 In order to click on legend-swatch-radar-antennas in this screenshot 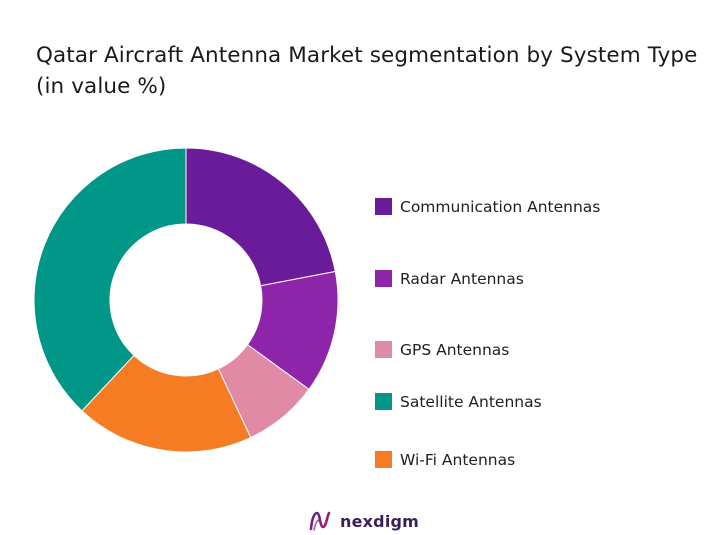, I will do `click(383, 278)`.